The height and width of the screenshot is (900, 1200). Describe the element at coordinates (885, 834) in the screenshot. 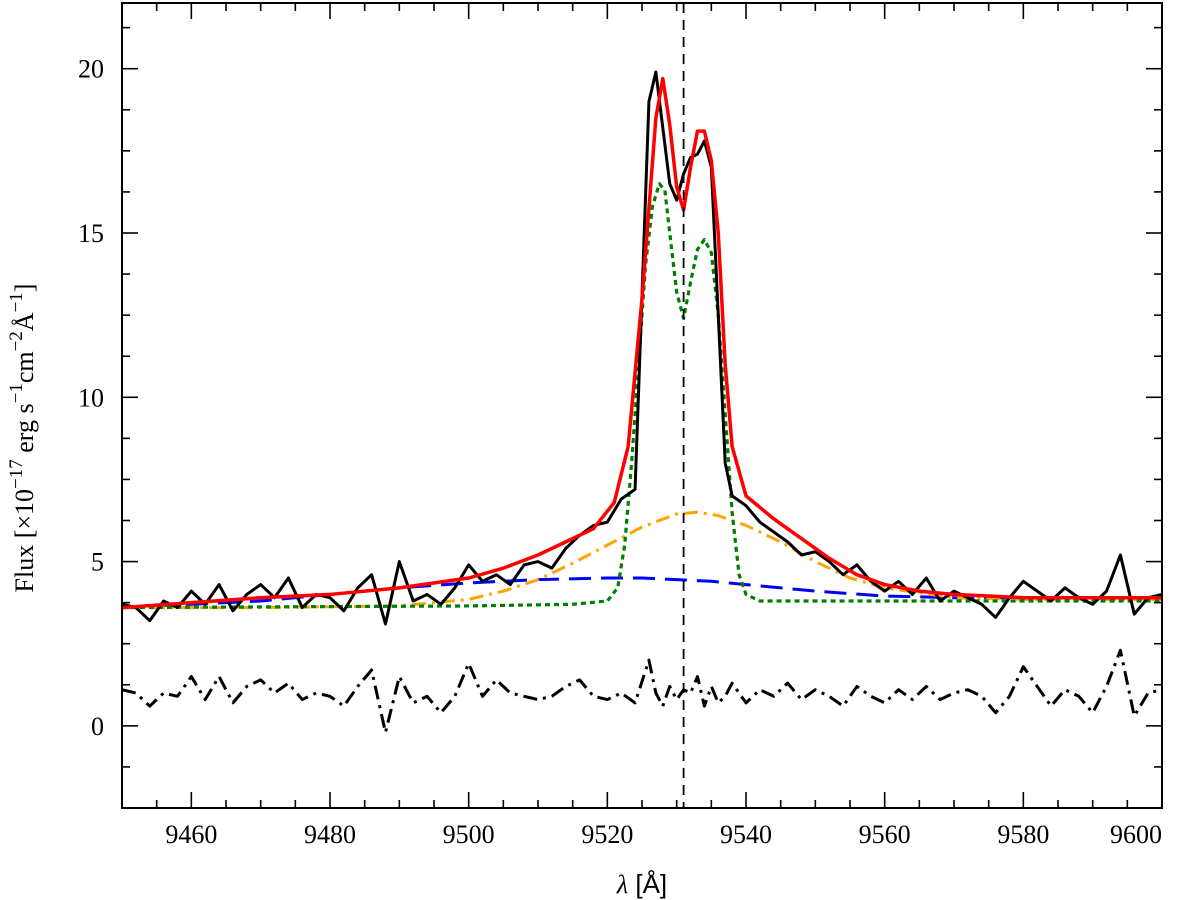

I see `x-tick-label: 9560` at that location.